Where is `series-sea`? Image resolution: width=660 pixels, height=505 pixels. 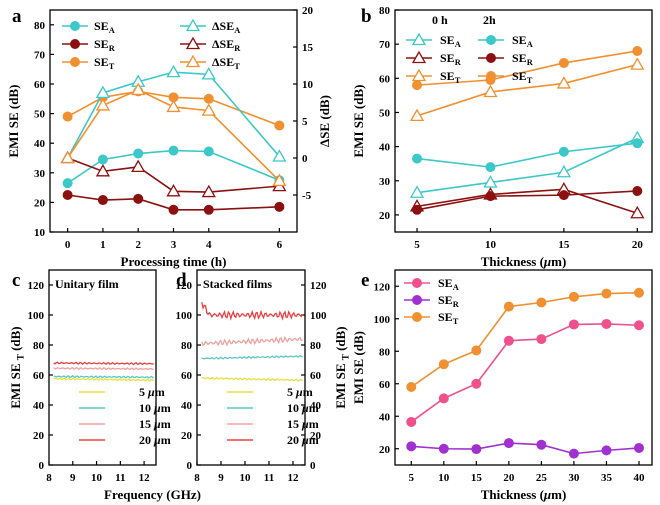 series-sea is located at coordinates (525, 372).